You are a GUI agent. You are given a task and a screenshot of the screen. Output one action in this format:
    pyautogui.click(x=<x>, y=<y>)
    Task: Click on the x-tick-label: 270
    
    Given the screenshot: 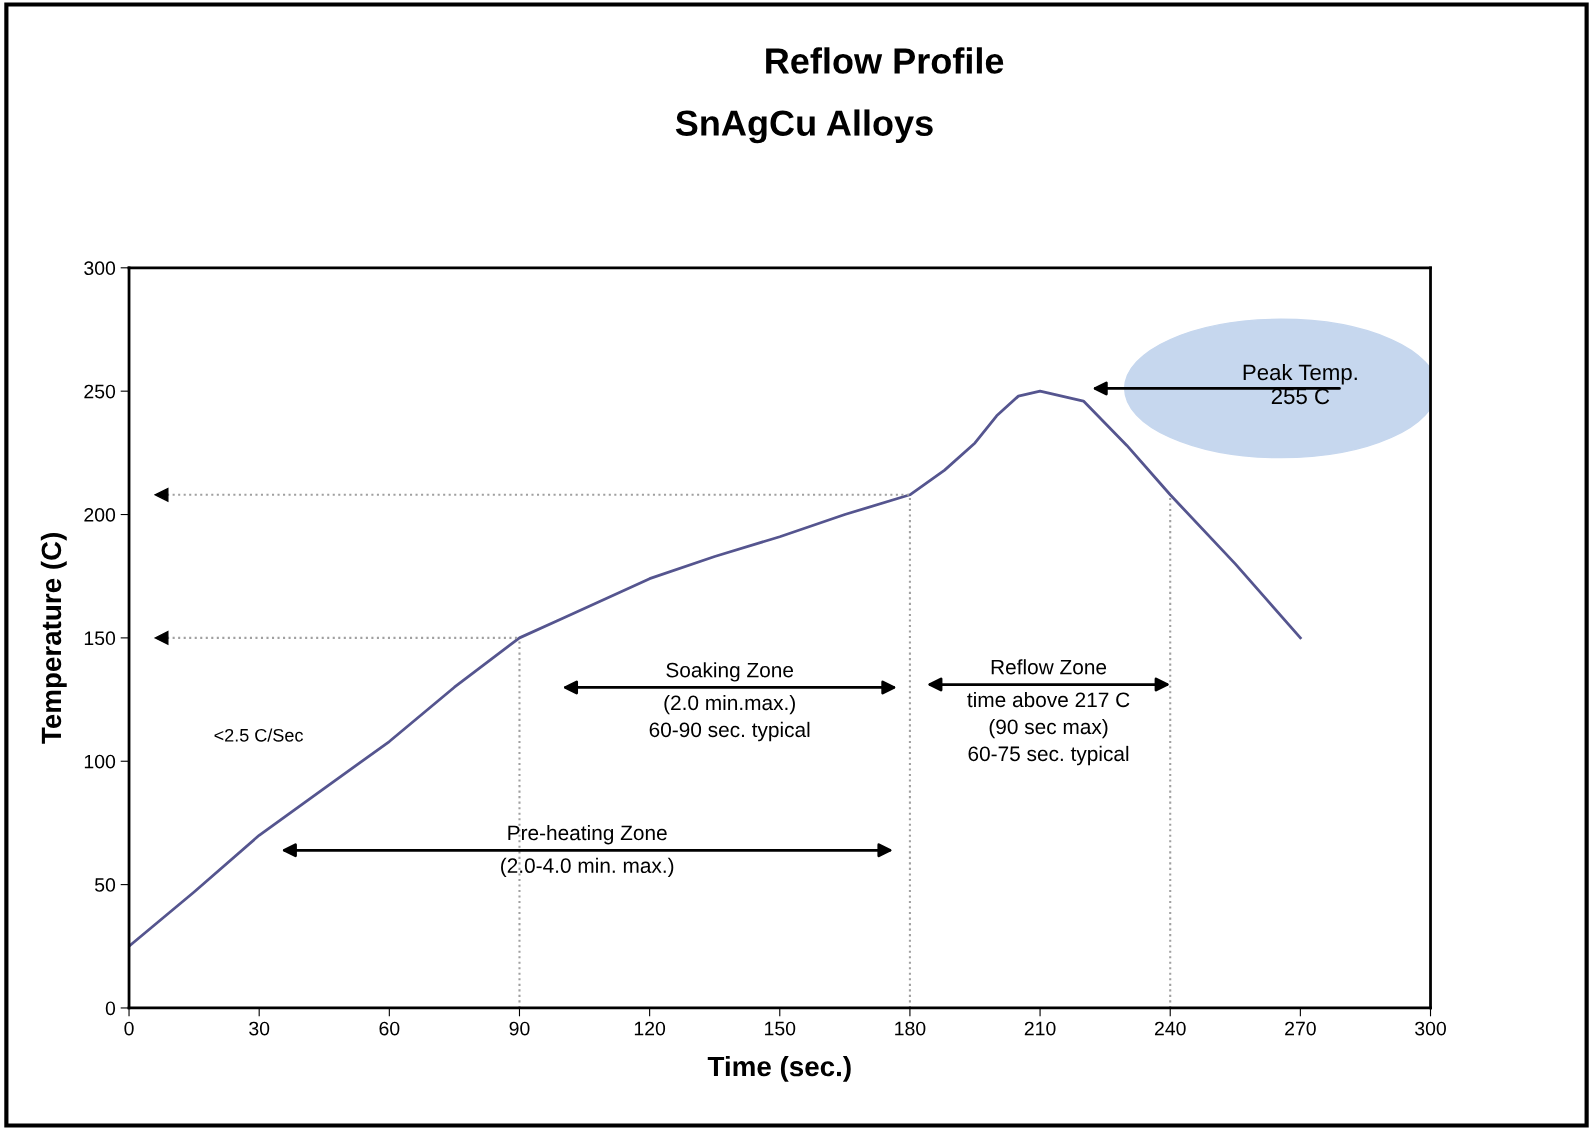 What is the action you would take?
    pyautogui.click(x=1300, y=1028)
    